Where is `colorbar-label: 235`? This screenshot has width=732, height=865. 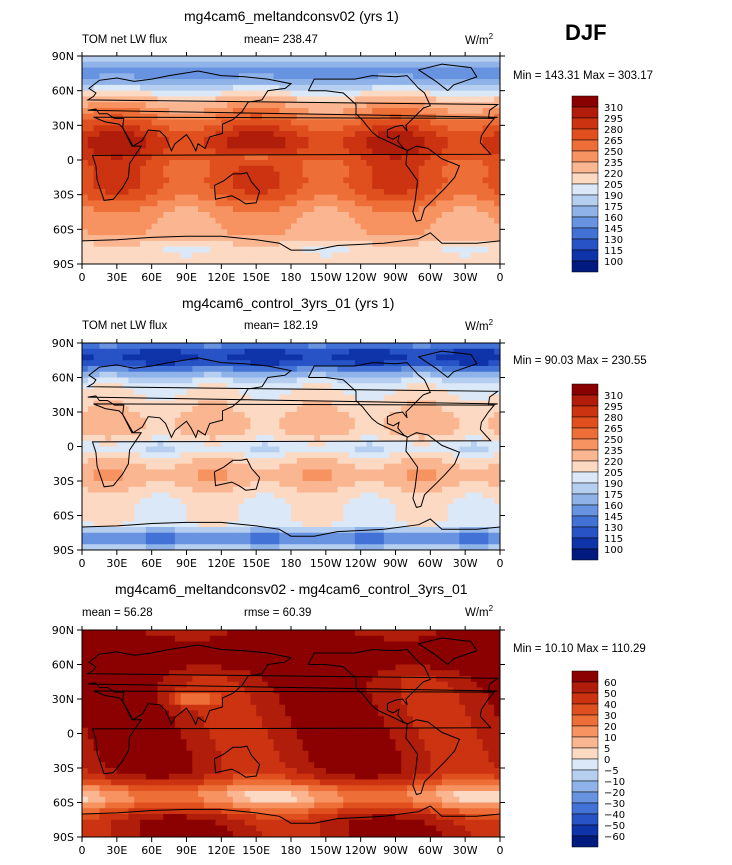
colorbar-label: 235 is located at coordinates (613, 163).